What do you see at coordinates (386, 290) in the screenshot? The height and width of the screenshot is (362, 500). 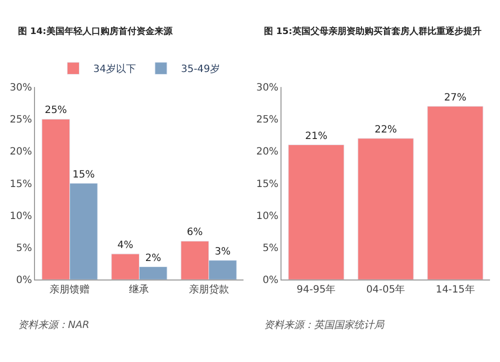 I see `x-tick-label: 04-05年` at bounding box center [386, 290].